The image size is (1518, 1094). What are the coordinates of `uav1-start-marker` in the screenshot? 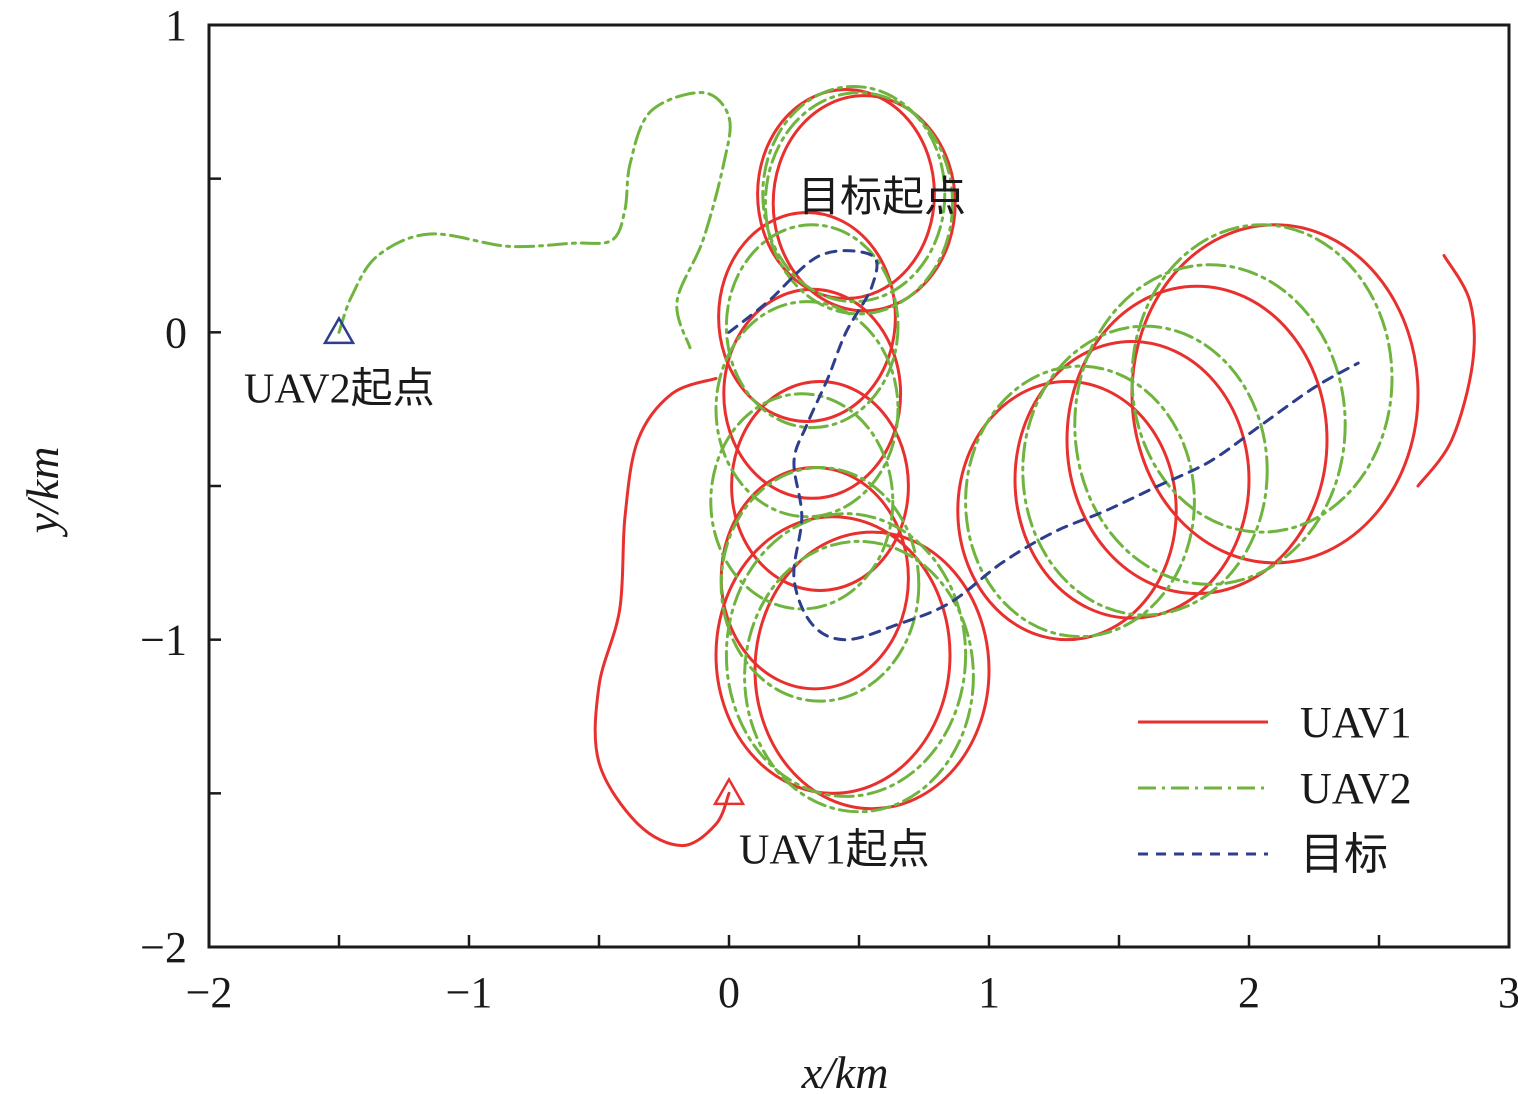 It's located at (729, 791).